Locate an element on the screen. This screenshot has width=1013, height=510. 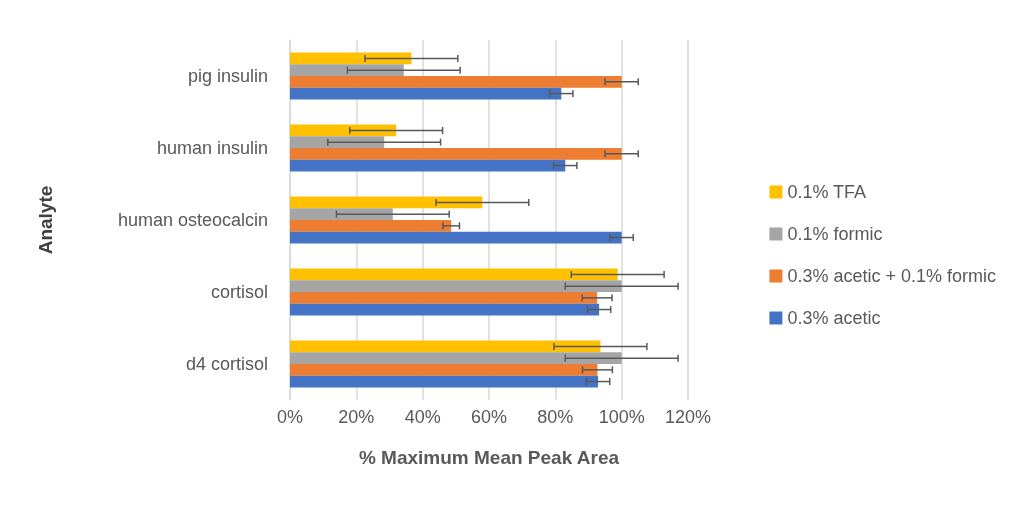
x-axis-title: % Maximum Mean Peak Area is located at coordinates (489, 457).